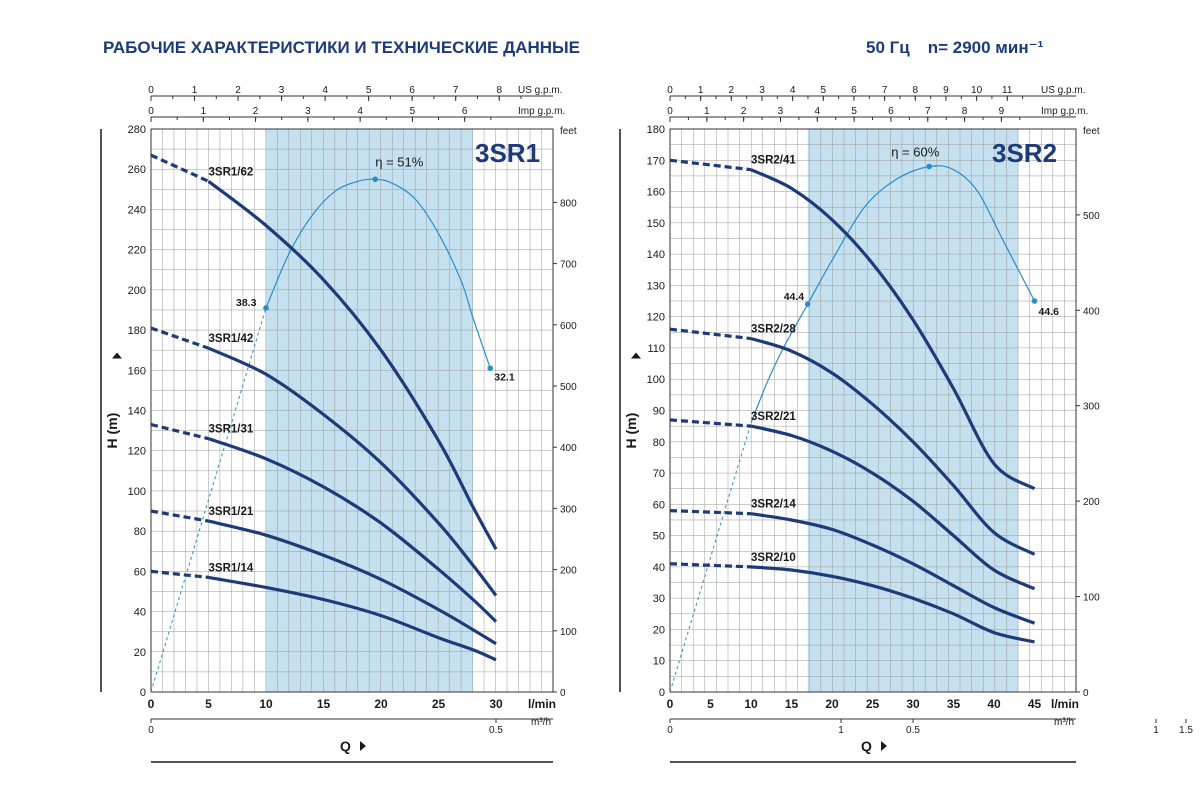 Image resolution: width=1200 pixels, height=800 pixels. I want to click on imp-gpm-tick-label: 8, so click(965, 111).